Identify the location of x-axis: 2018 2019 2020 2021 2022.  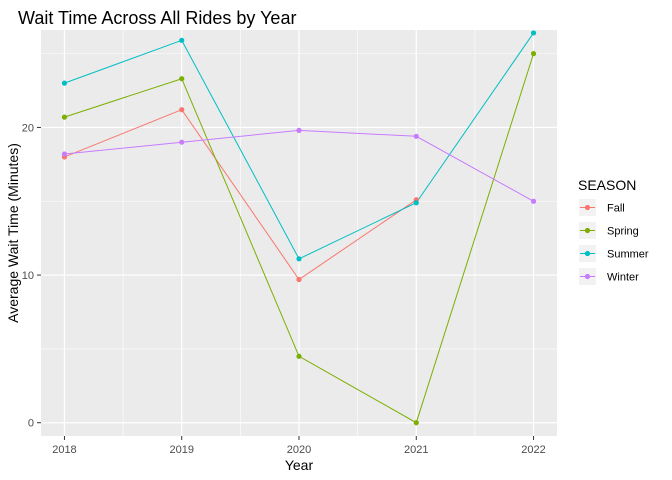
(299, 446).